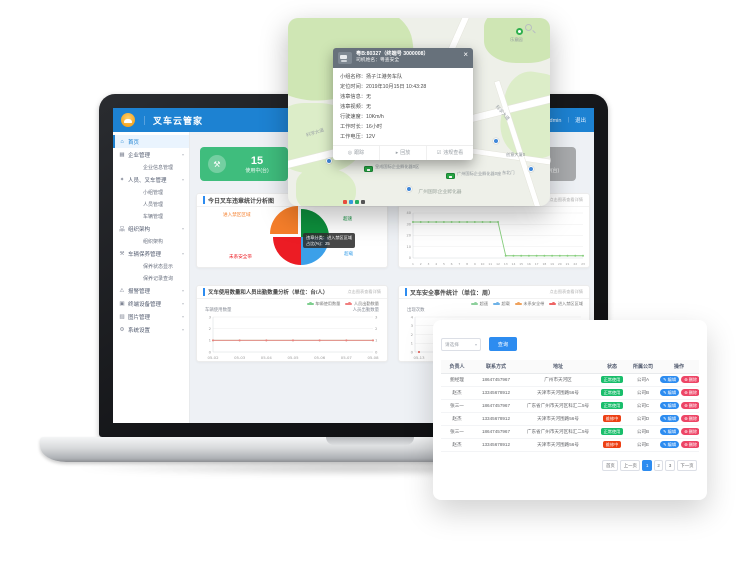  Describe the element at coordinates (457, 406) in the screenshot. I see `cell-name: 张三一` at that location.